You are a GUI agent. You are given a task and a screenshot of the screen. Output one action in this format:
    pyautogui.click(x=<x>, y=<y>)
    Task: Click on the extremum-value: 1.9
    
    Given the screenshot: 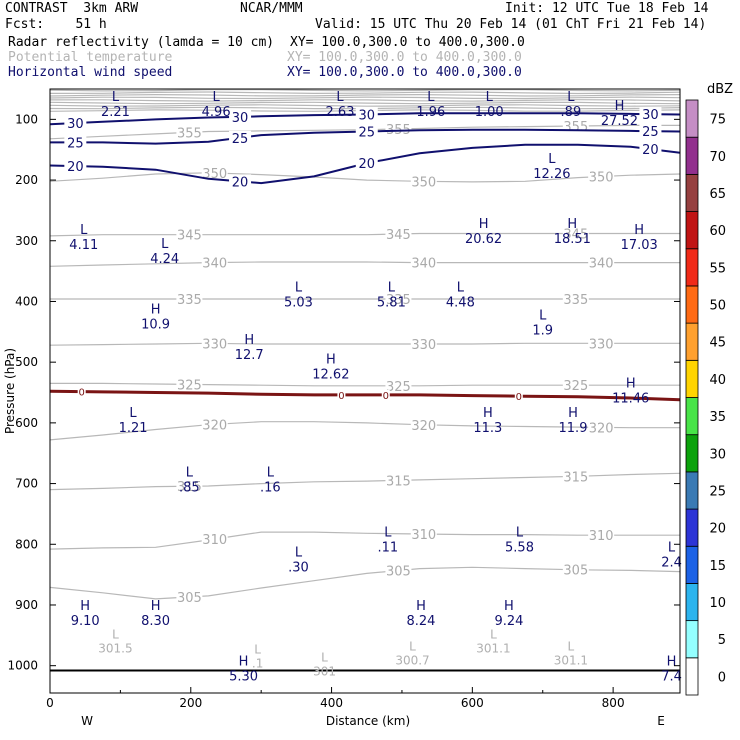 What is the action you would take?
    pyautogui.click(x=542, y=331)
    